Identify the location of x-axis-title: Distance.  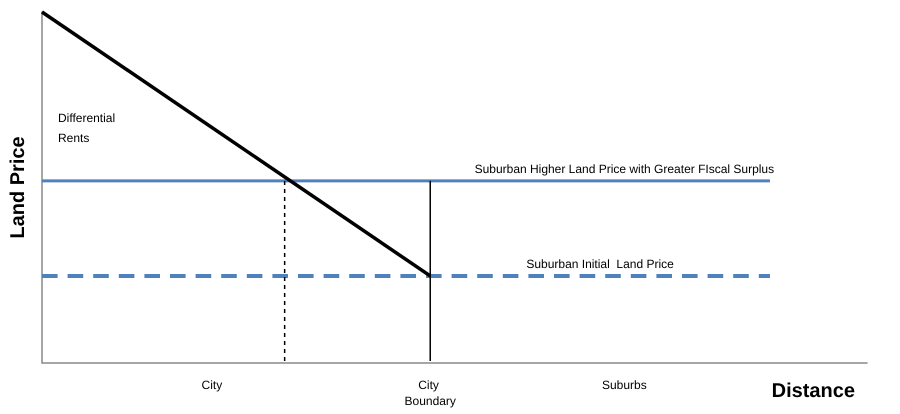
(813, 391).